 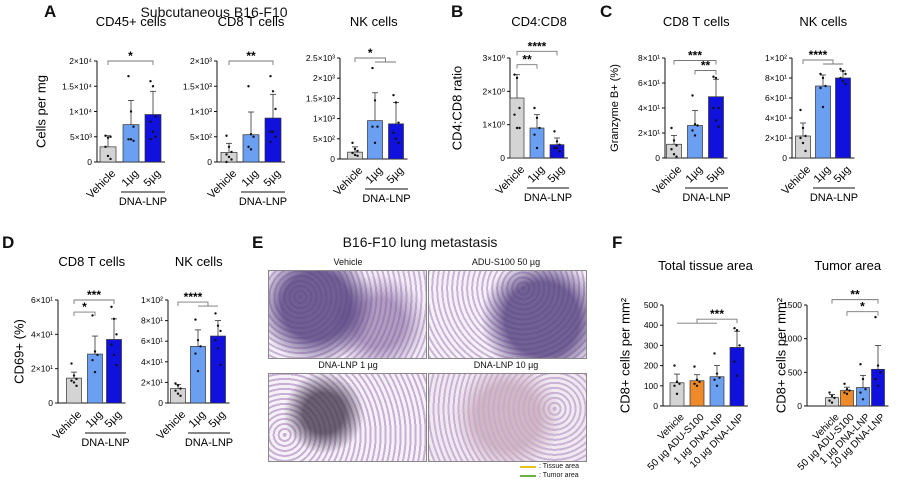 I want to click on panel-letter-c: C, so click(x=606, y=11).